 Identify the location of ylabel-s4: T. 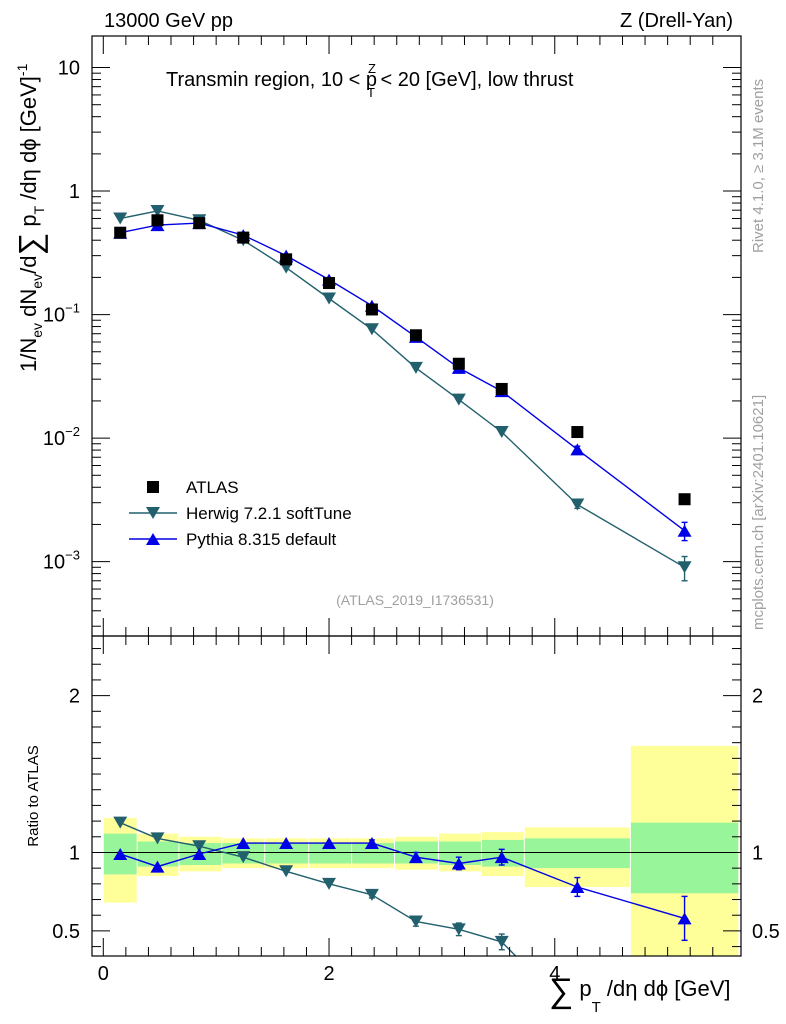
(39, 209).